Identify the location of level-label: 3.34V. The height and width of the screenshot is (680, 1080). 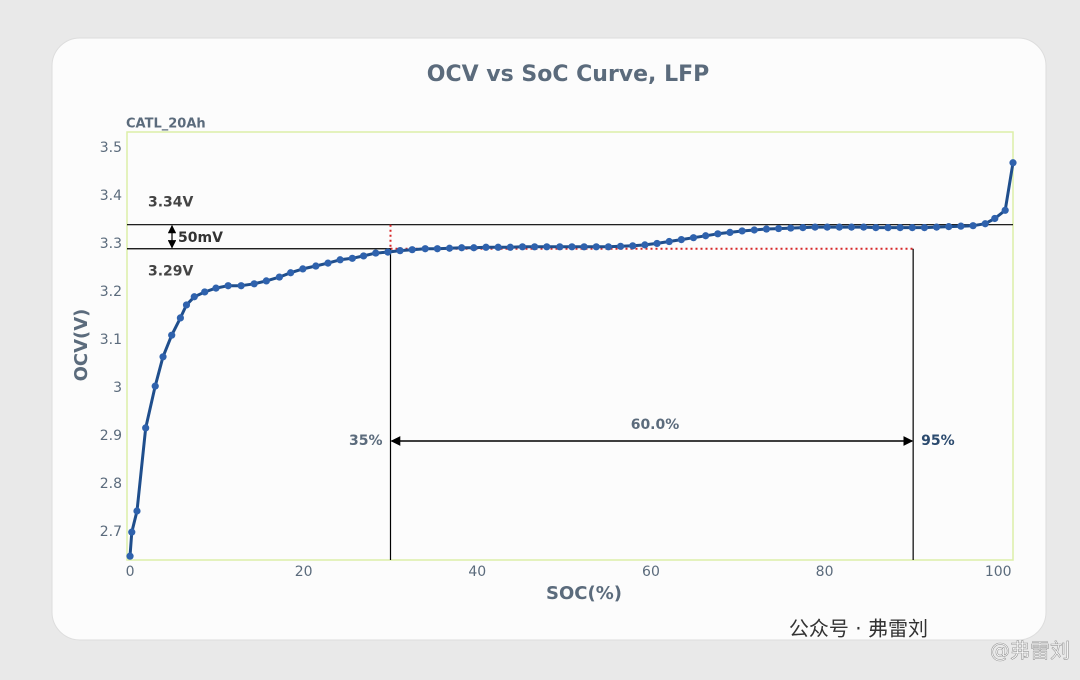
(171, 203).